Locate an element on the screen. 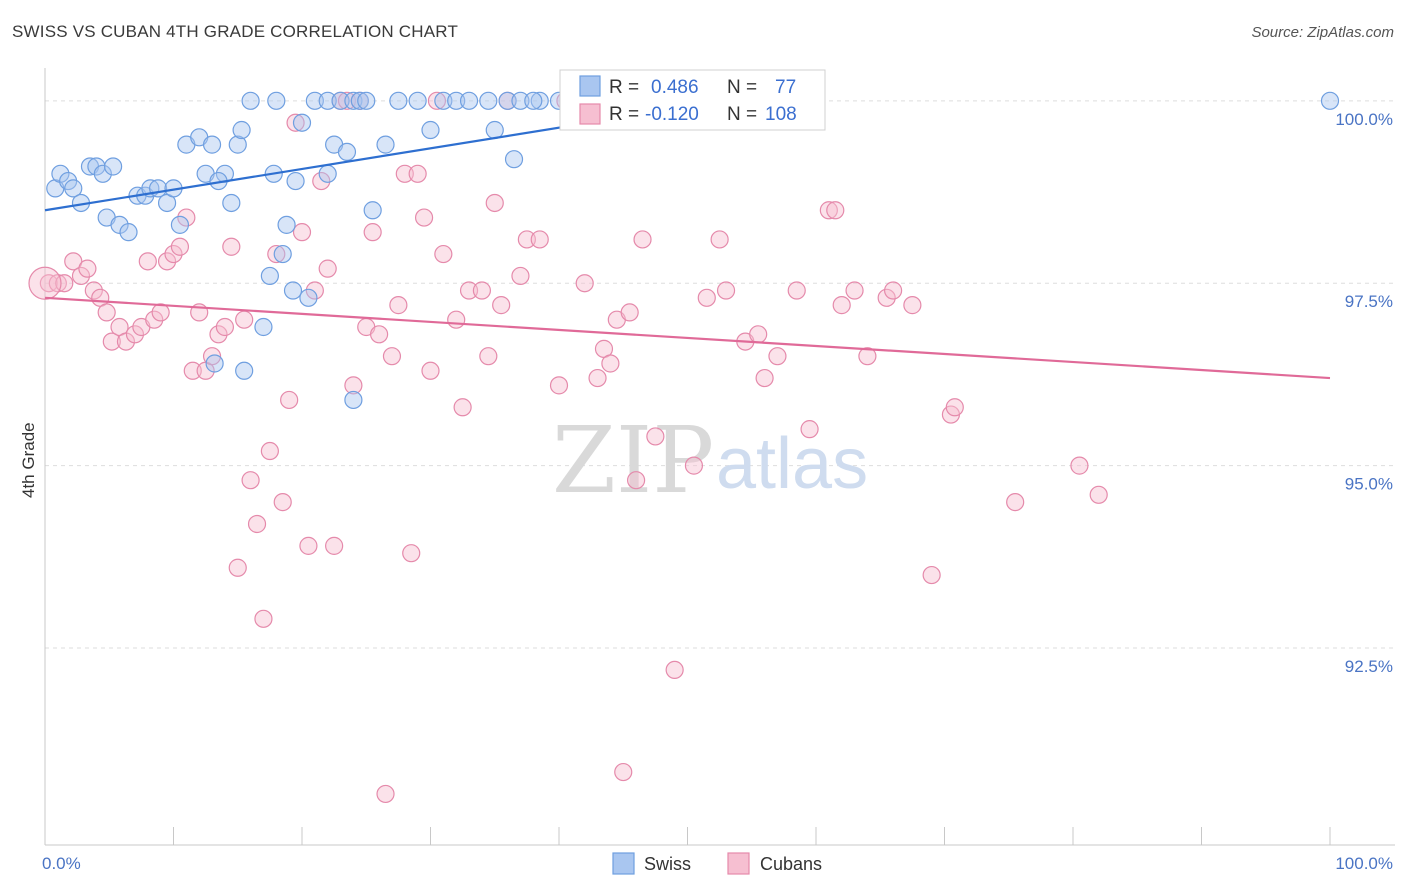 The width and height of the screenshot is (1406, 892). cubans-r-value: -0.120 is located at coordinates (672, 114).